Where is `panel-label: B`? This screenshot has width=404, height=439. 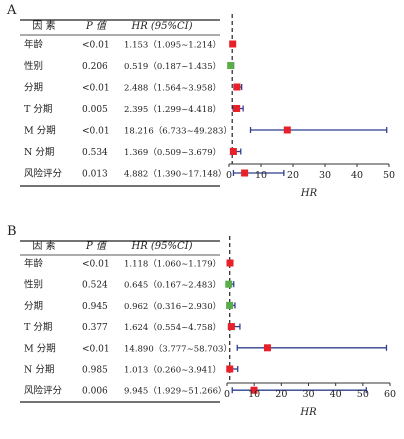
panel-label: B is located at coordinates (12, 231).